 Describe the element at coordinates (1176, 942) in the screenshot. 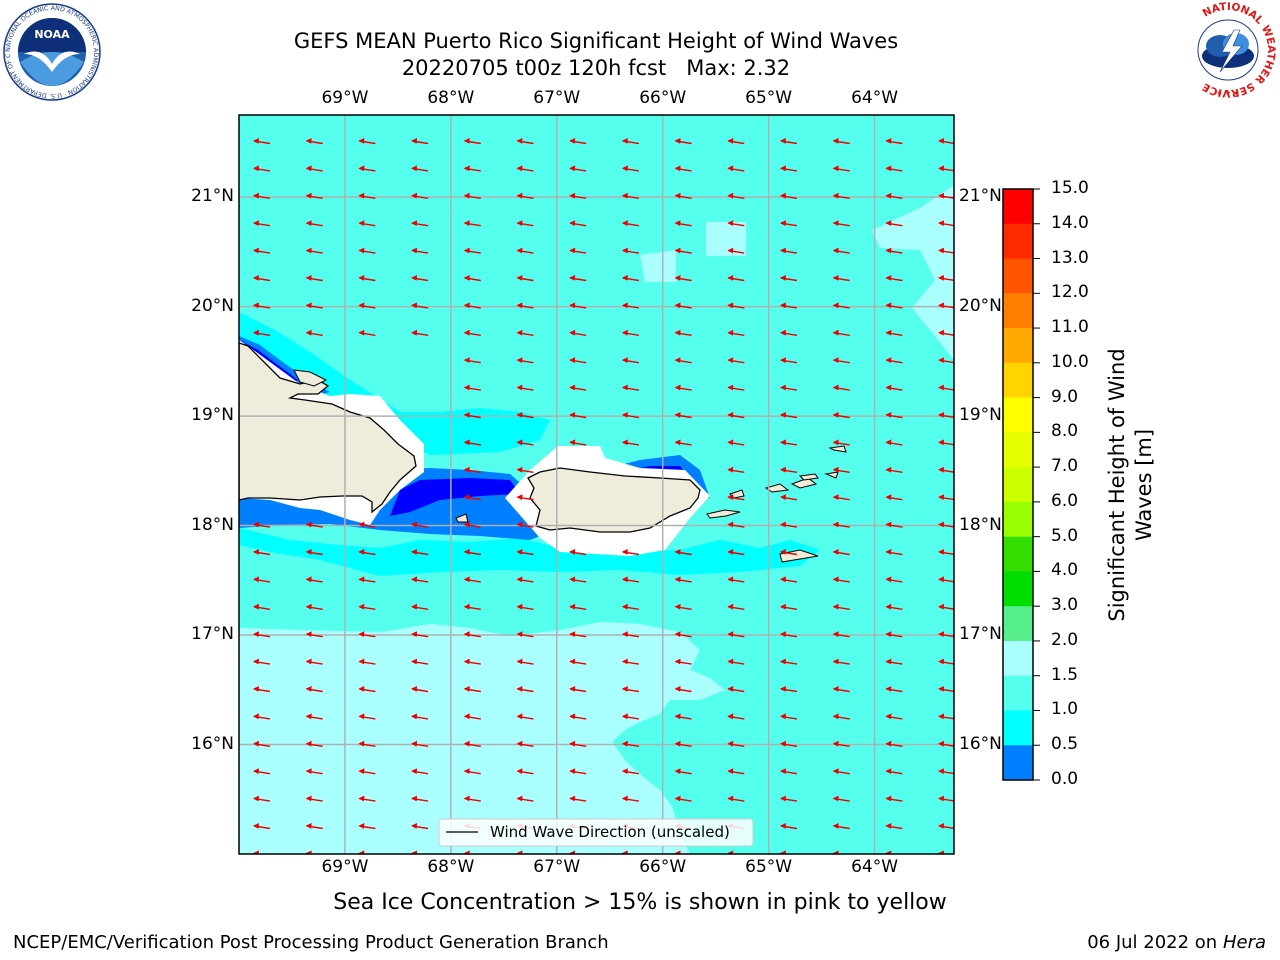

I see `footer-right: 06 Jul 2022 on Hera` at that location.